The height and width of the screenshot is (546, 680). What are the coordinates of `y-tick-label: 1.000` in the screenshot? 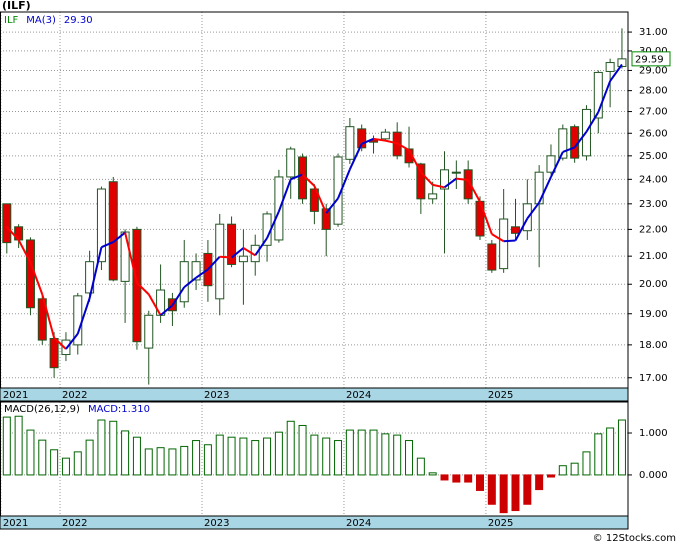 It's located at (653, 433).